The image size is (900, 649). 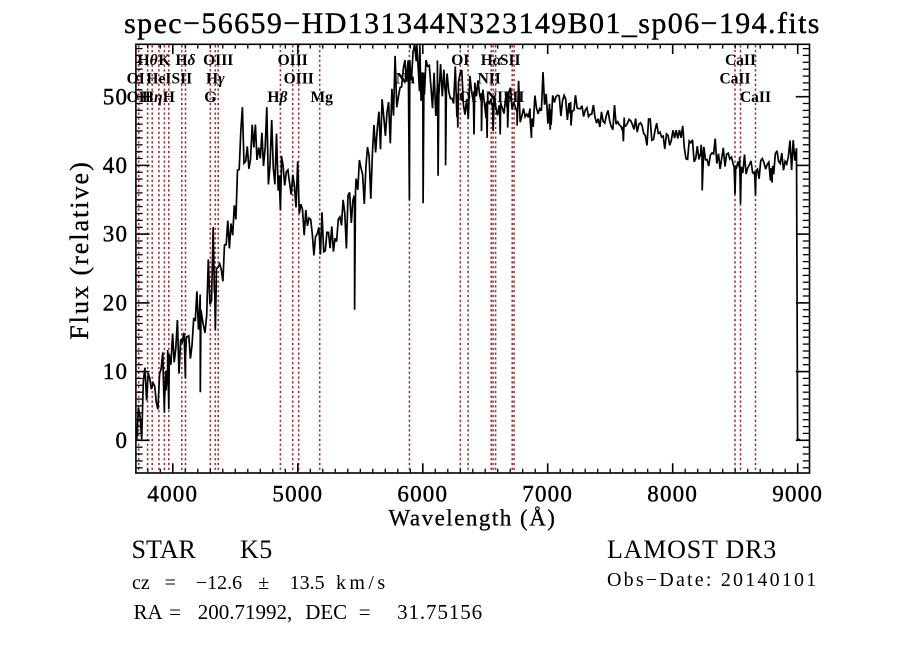 I want to click on svg-text: 4000, so click(x=172, y=494).